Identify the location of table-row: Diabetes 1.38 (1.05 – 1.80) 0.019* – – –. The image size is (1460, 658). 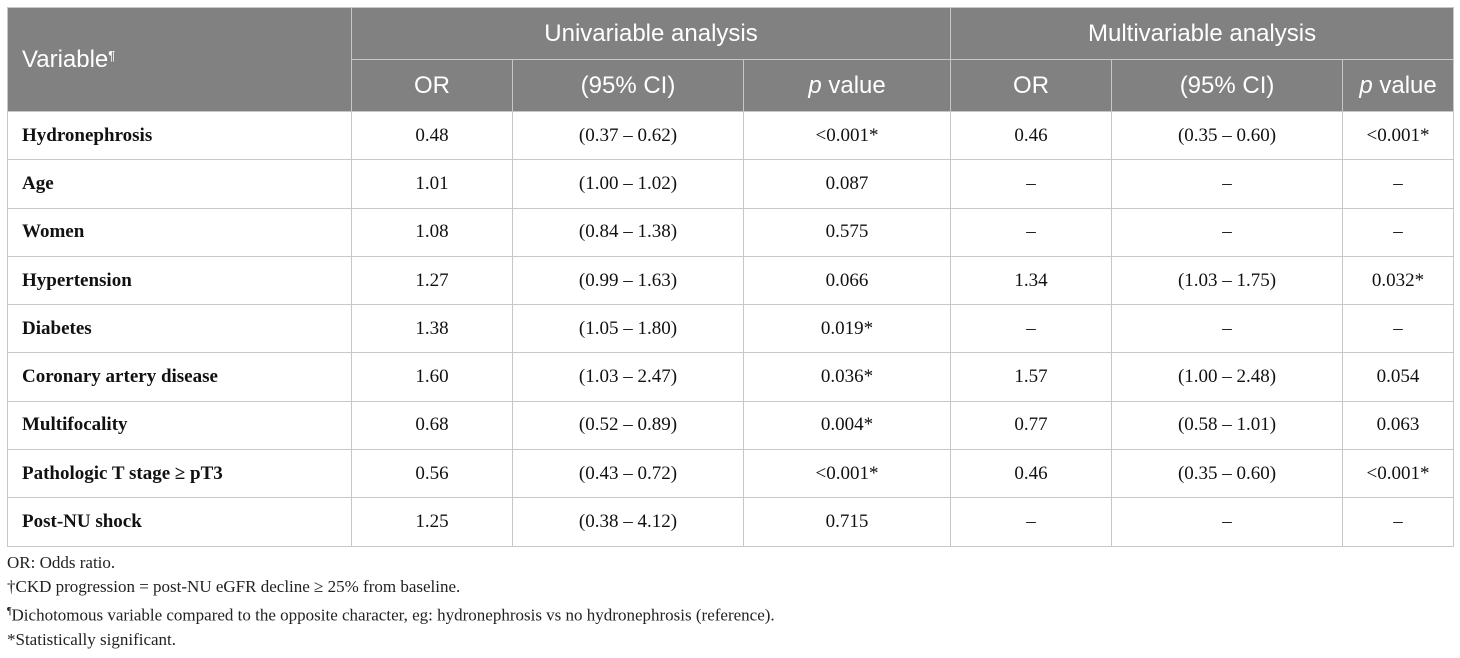
(731, 329).